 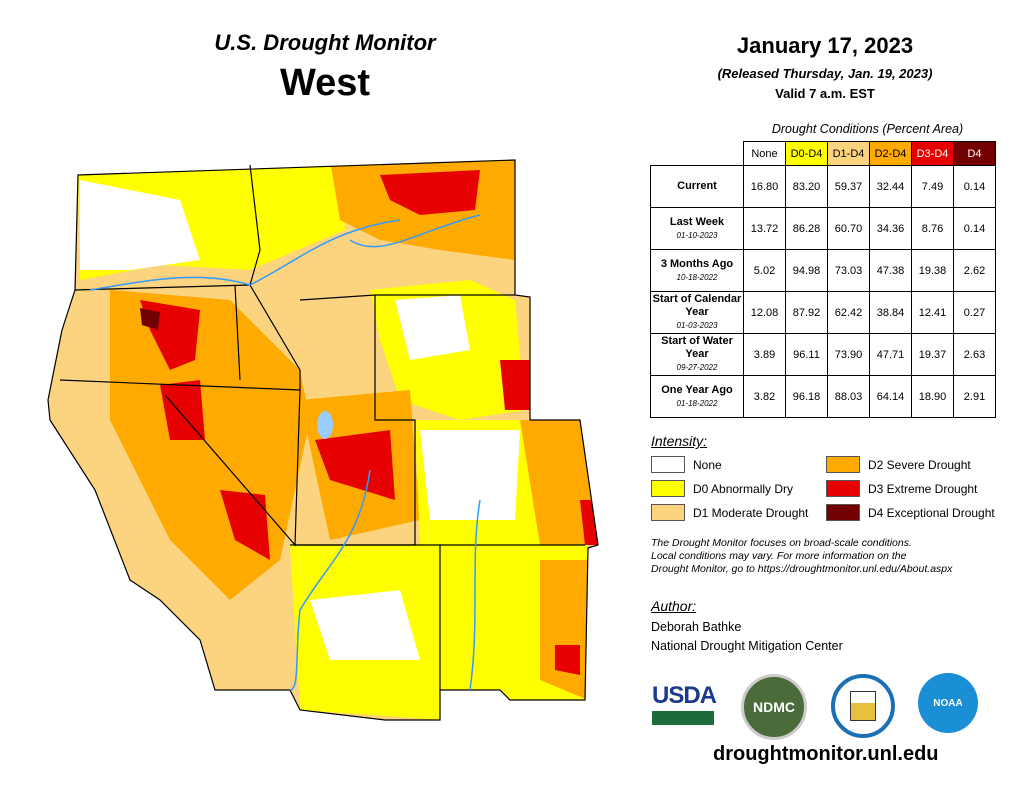 What do you see at coordinates (325, 42) in the screenshot?
I see `program-title: U.S. Drought Monitor` at bounding box center [325, 42].